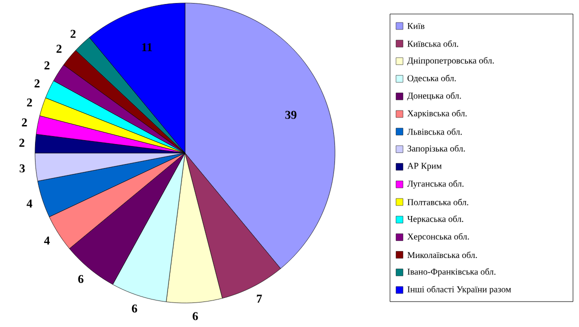 The width and height of the screenshot is (579, 327). What do you see at coordinates (434, 96) in the screenshot?
I see `legend-label: Донецька обл.` at bounding box center [434, 96].